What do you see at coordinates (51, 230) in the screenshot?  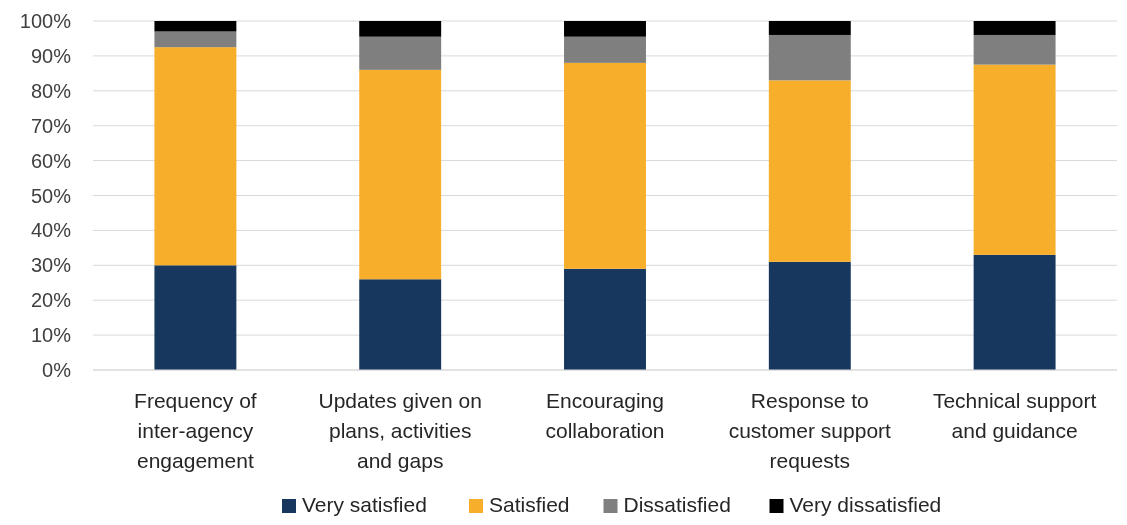 I see `y-tick-label: 40%` at bounding box center [51, 230].